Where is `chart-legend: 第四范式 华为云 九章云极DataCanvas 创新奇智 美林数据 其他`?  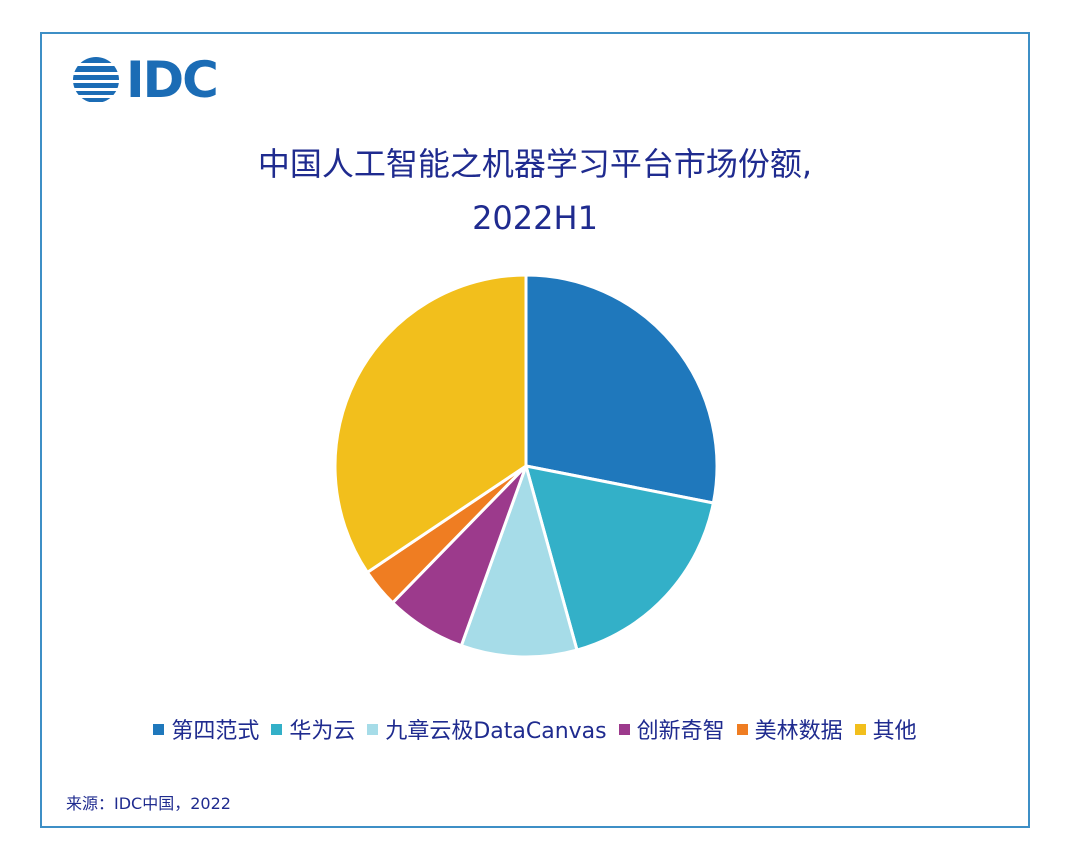
chart-legend: 第四范式 华为云 九章云极DataCanvas 创新奇智 美林数据 其他 is located at coordinates (535, 729).